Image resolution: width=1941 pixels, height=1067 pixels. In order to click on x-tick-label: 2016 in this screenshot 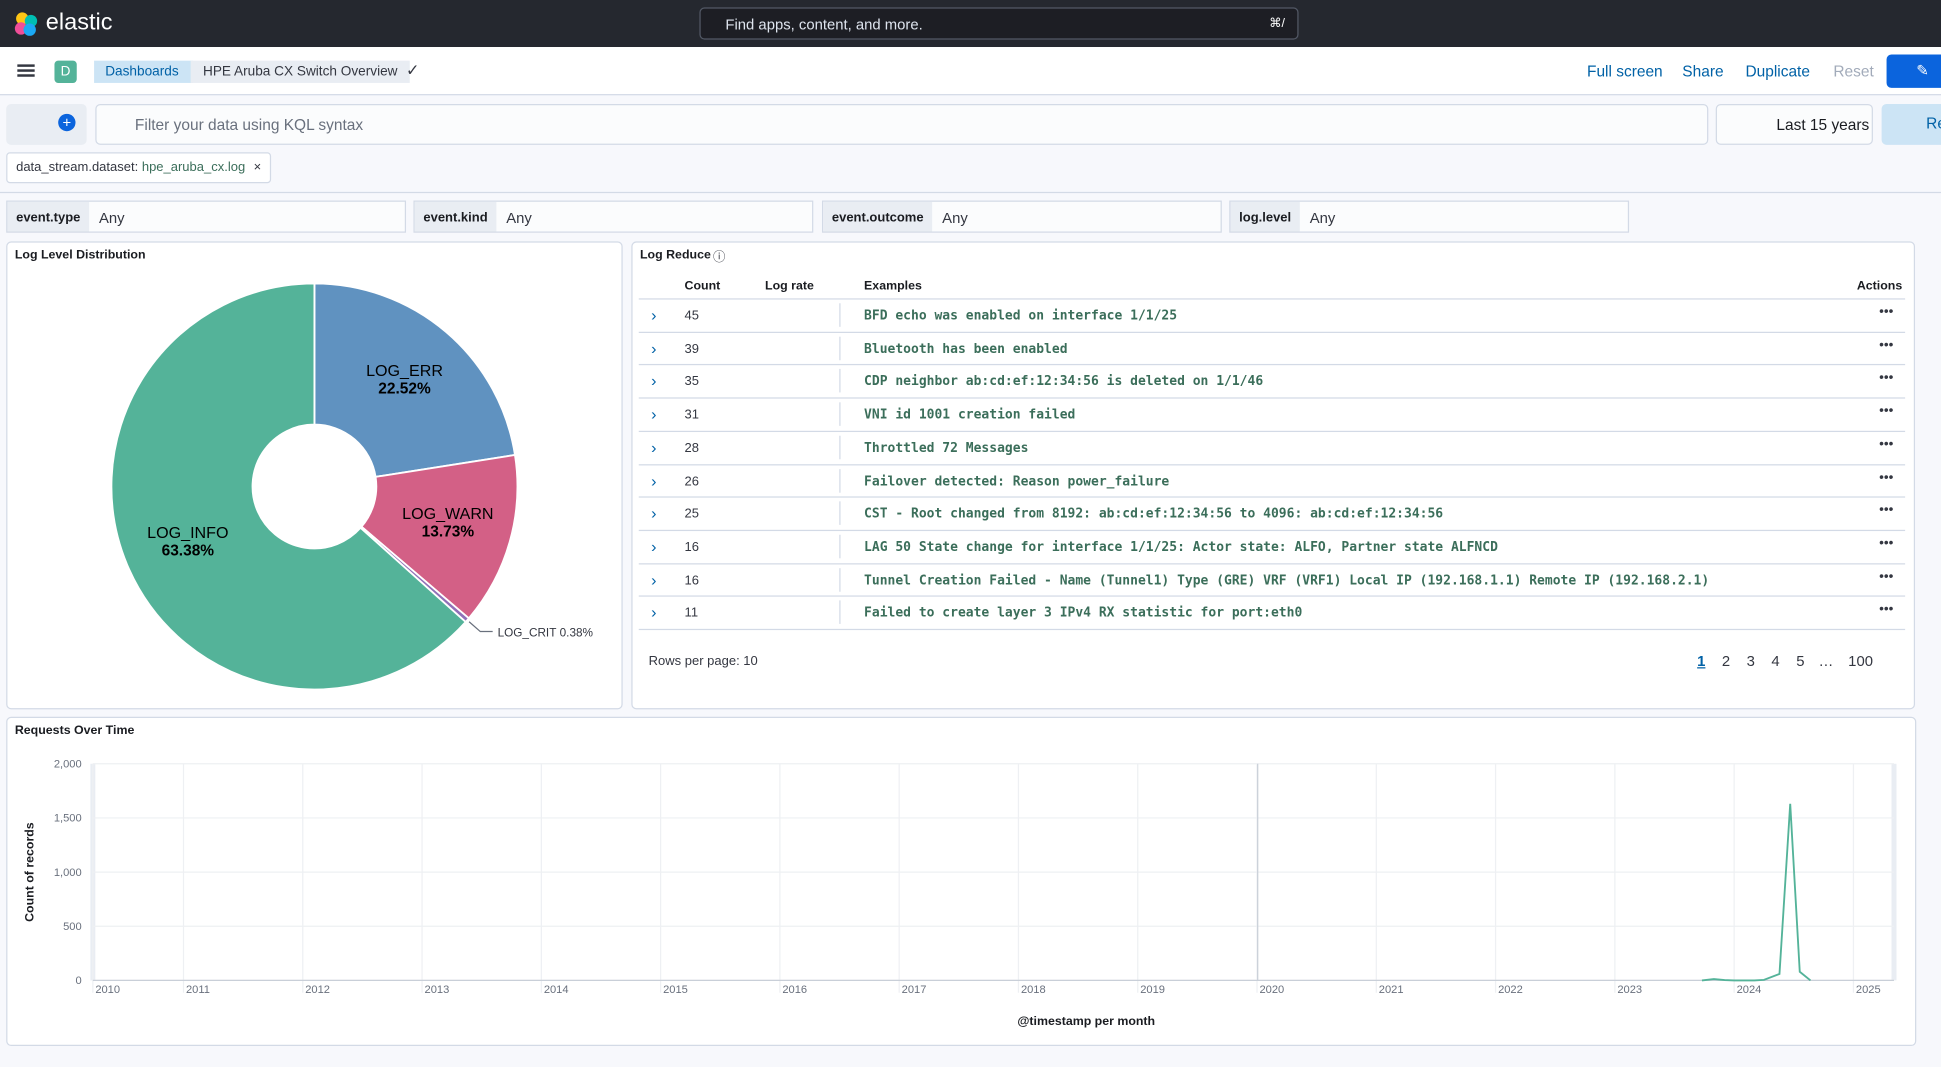, I will do `click(794, 990)`.